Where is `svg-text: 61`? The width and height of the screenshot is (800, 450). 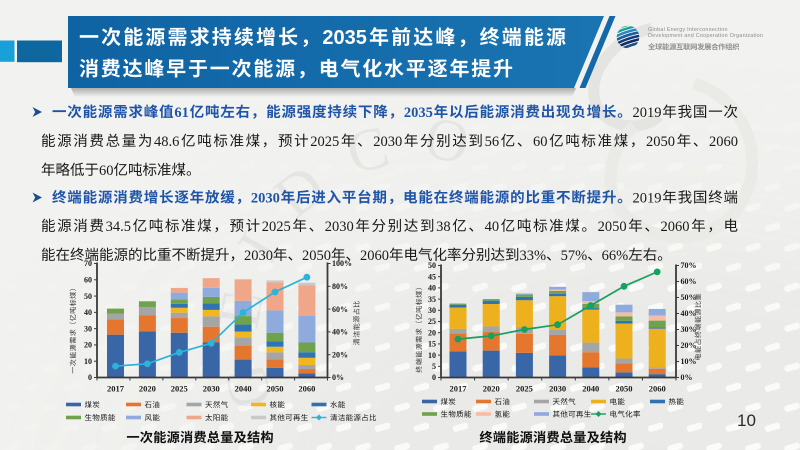 svg-text: 61 is located at coordinates (181, 113).